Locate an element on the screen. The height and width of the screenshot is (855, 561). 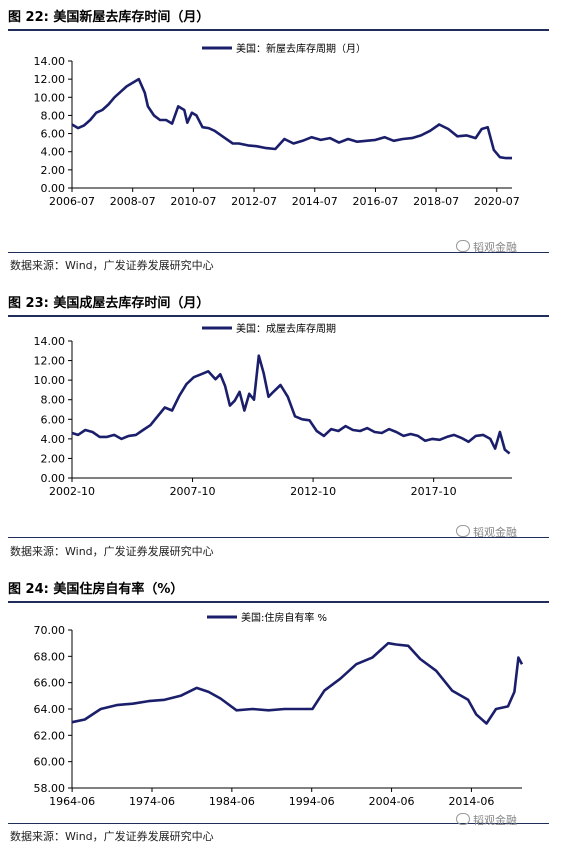
x-tick-label: 2017-10 is located at coordinates (434, 491).